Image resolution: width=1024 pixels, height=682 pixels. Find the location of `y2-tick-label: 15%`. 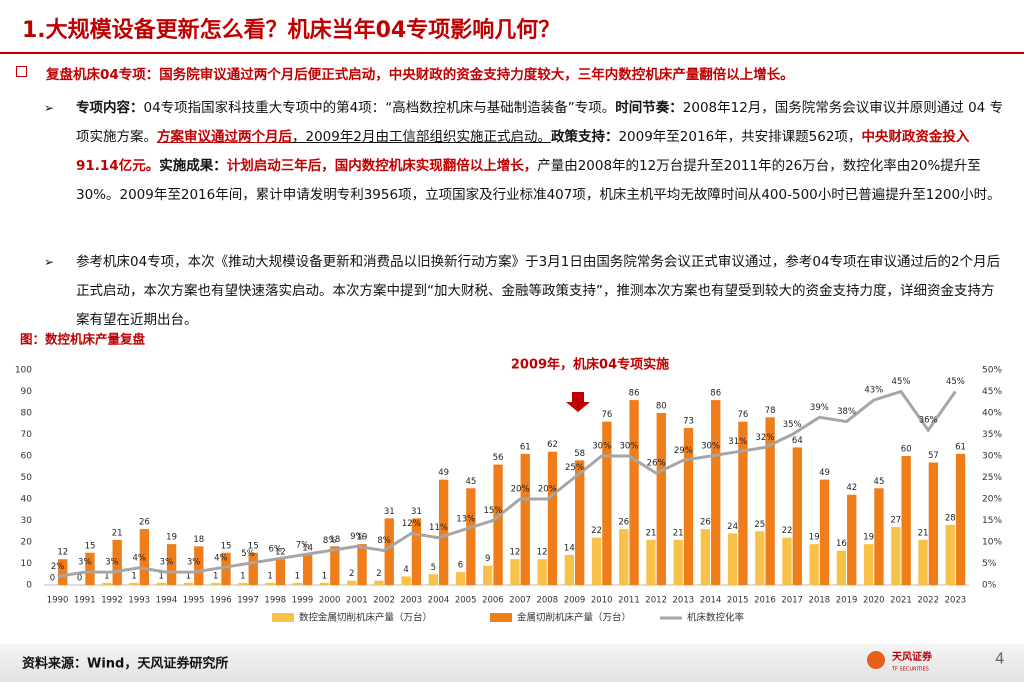

y2-tick-label: 15% is located at coordinates (992, 521).